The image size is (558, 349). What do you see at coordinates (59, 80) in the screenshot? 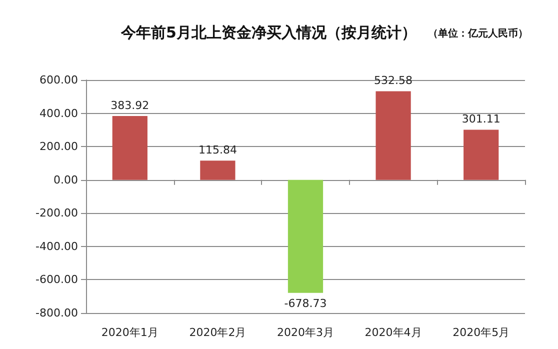
I see `y-tick-label: 600.00` at bounding box center [59, 80].